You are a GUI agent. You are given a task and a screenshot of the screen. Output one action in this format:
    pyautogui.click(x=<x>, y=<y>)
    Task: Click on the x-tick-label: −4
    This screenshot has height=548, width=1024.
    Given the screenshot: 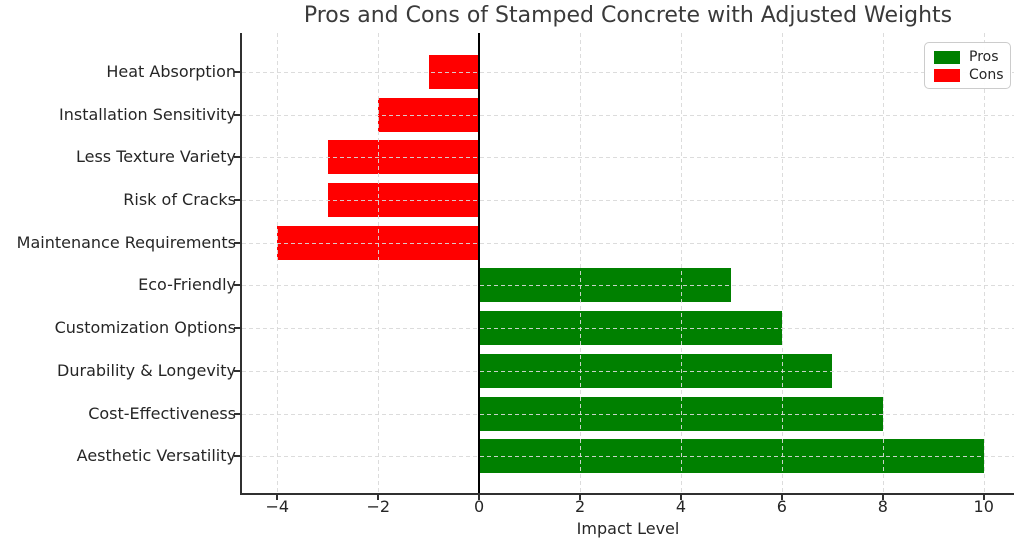 What is the action you would take?
    pyautogui.click(x=277, y=506)
    